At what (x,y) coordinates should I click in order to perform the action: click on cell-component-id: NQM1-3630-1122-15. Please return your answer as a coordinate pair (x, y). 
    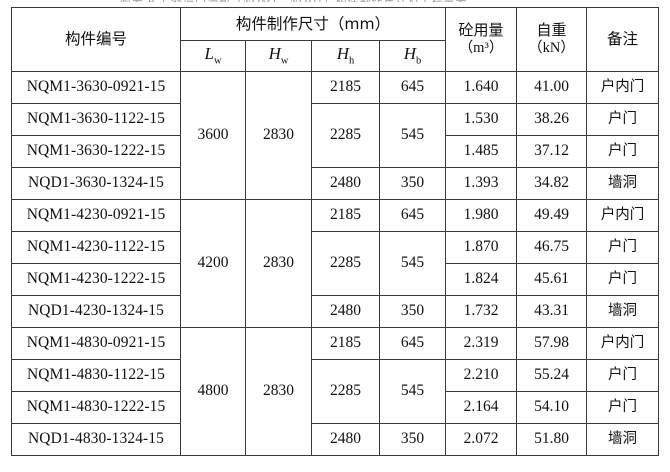
    Looking at the image, I should click on (96, 119).